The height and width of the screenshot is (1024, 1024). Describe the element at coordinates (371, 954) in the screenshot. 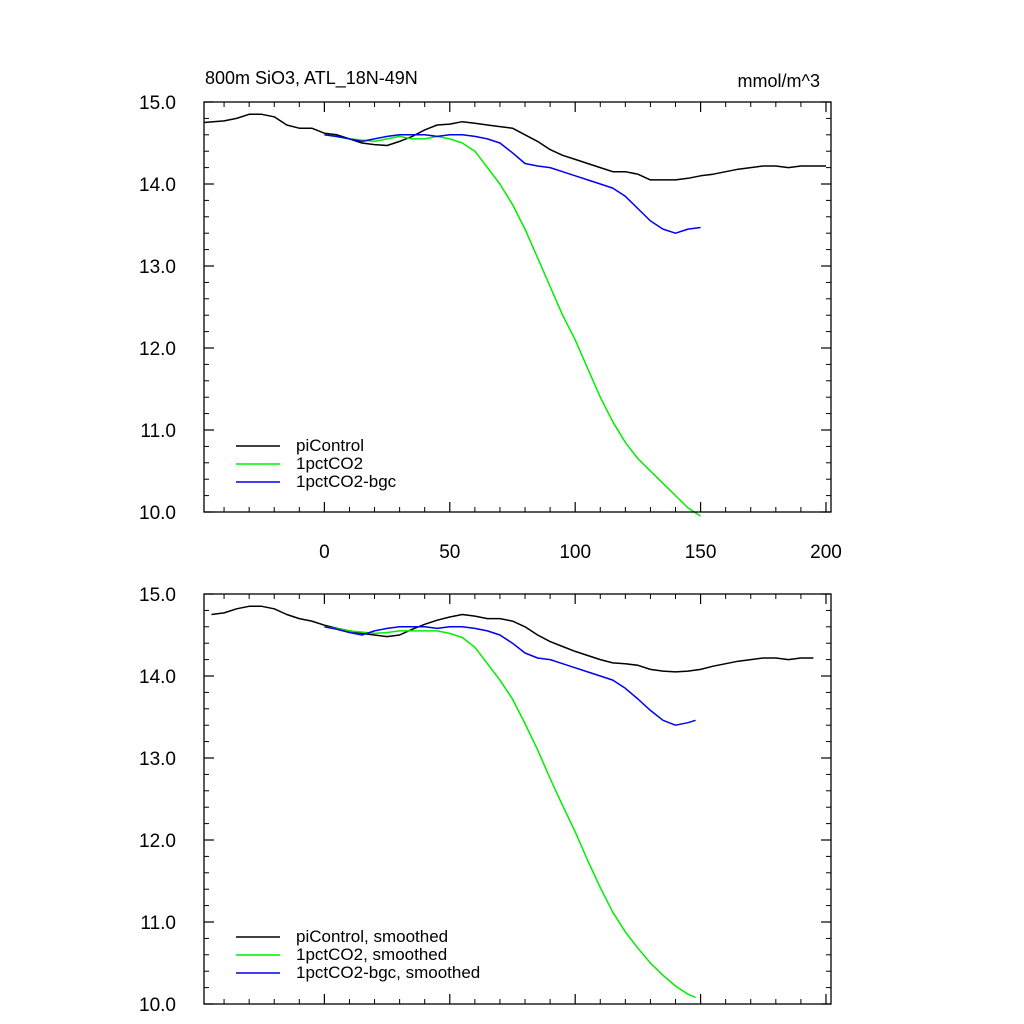

I see `legend-label: 1pctCO2, smoothed` at that location.